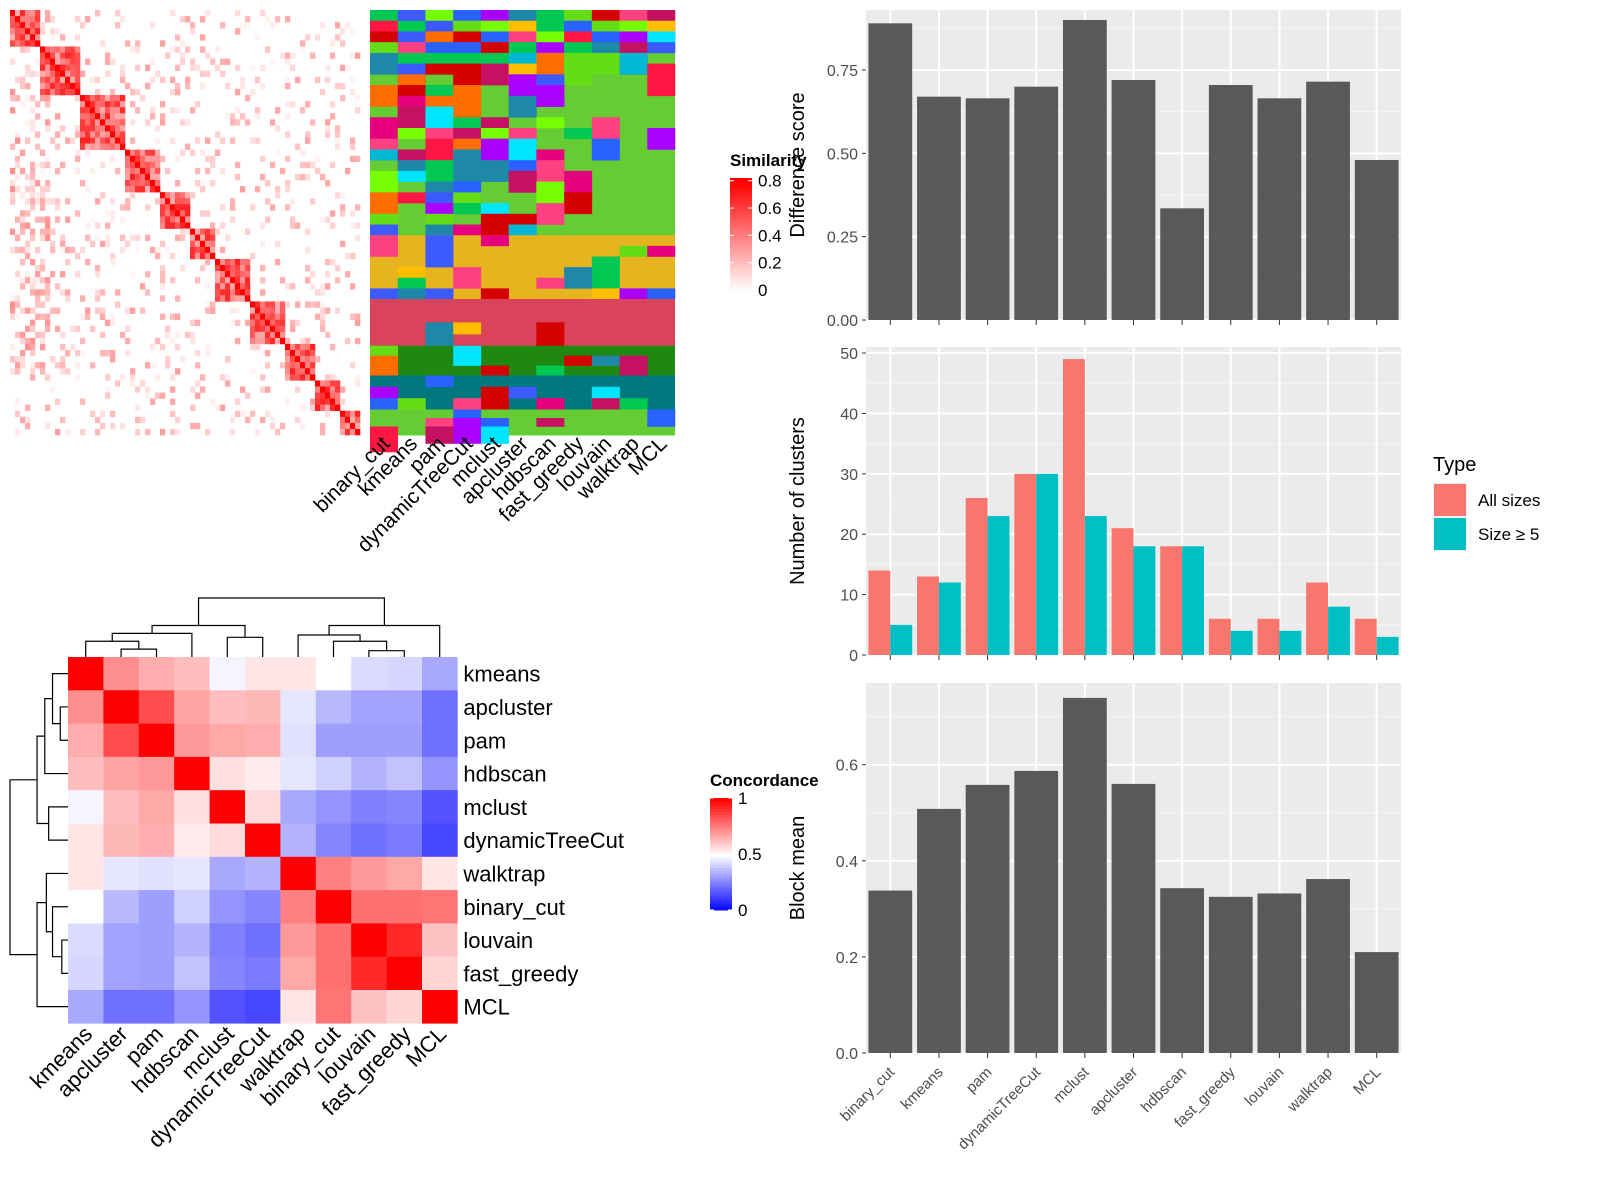  Describe the element at coordinates (1328, 200) in the screenshot. I see `bar-walktrap` at that location.